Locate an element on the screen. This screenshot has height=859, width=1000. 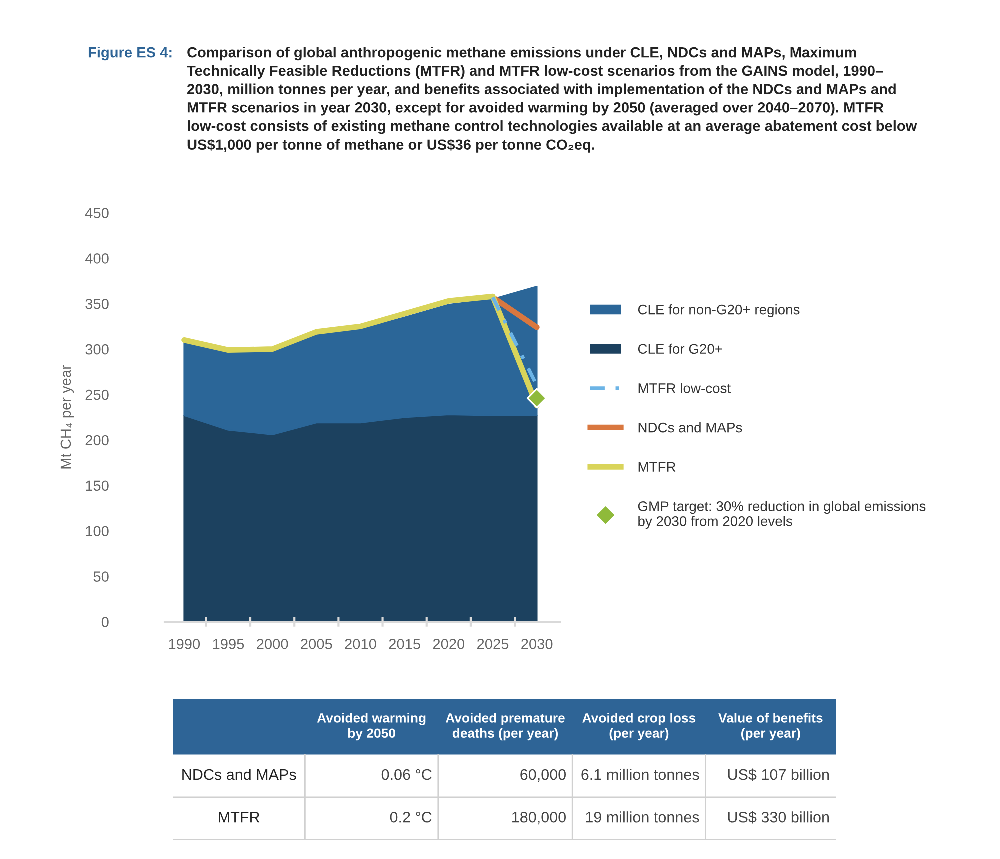
legend-label: CLE for non-G20+ regions is located at coordinates (719, 311).